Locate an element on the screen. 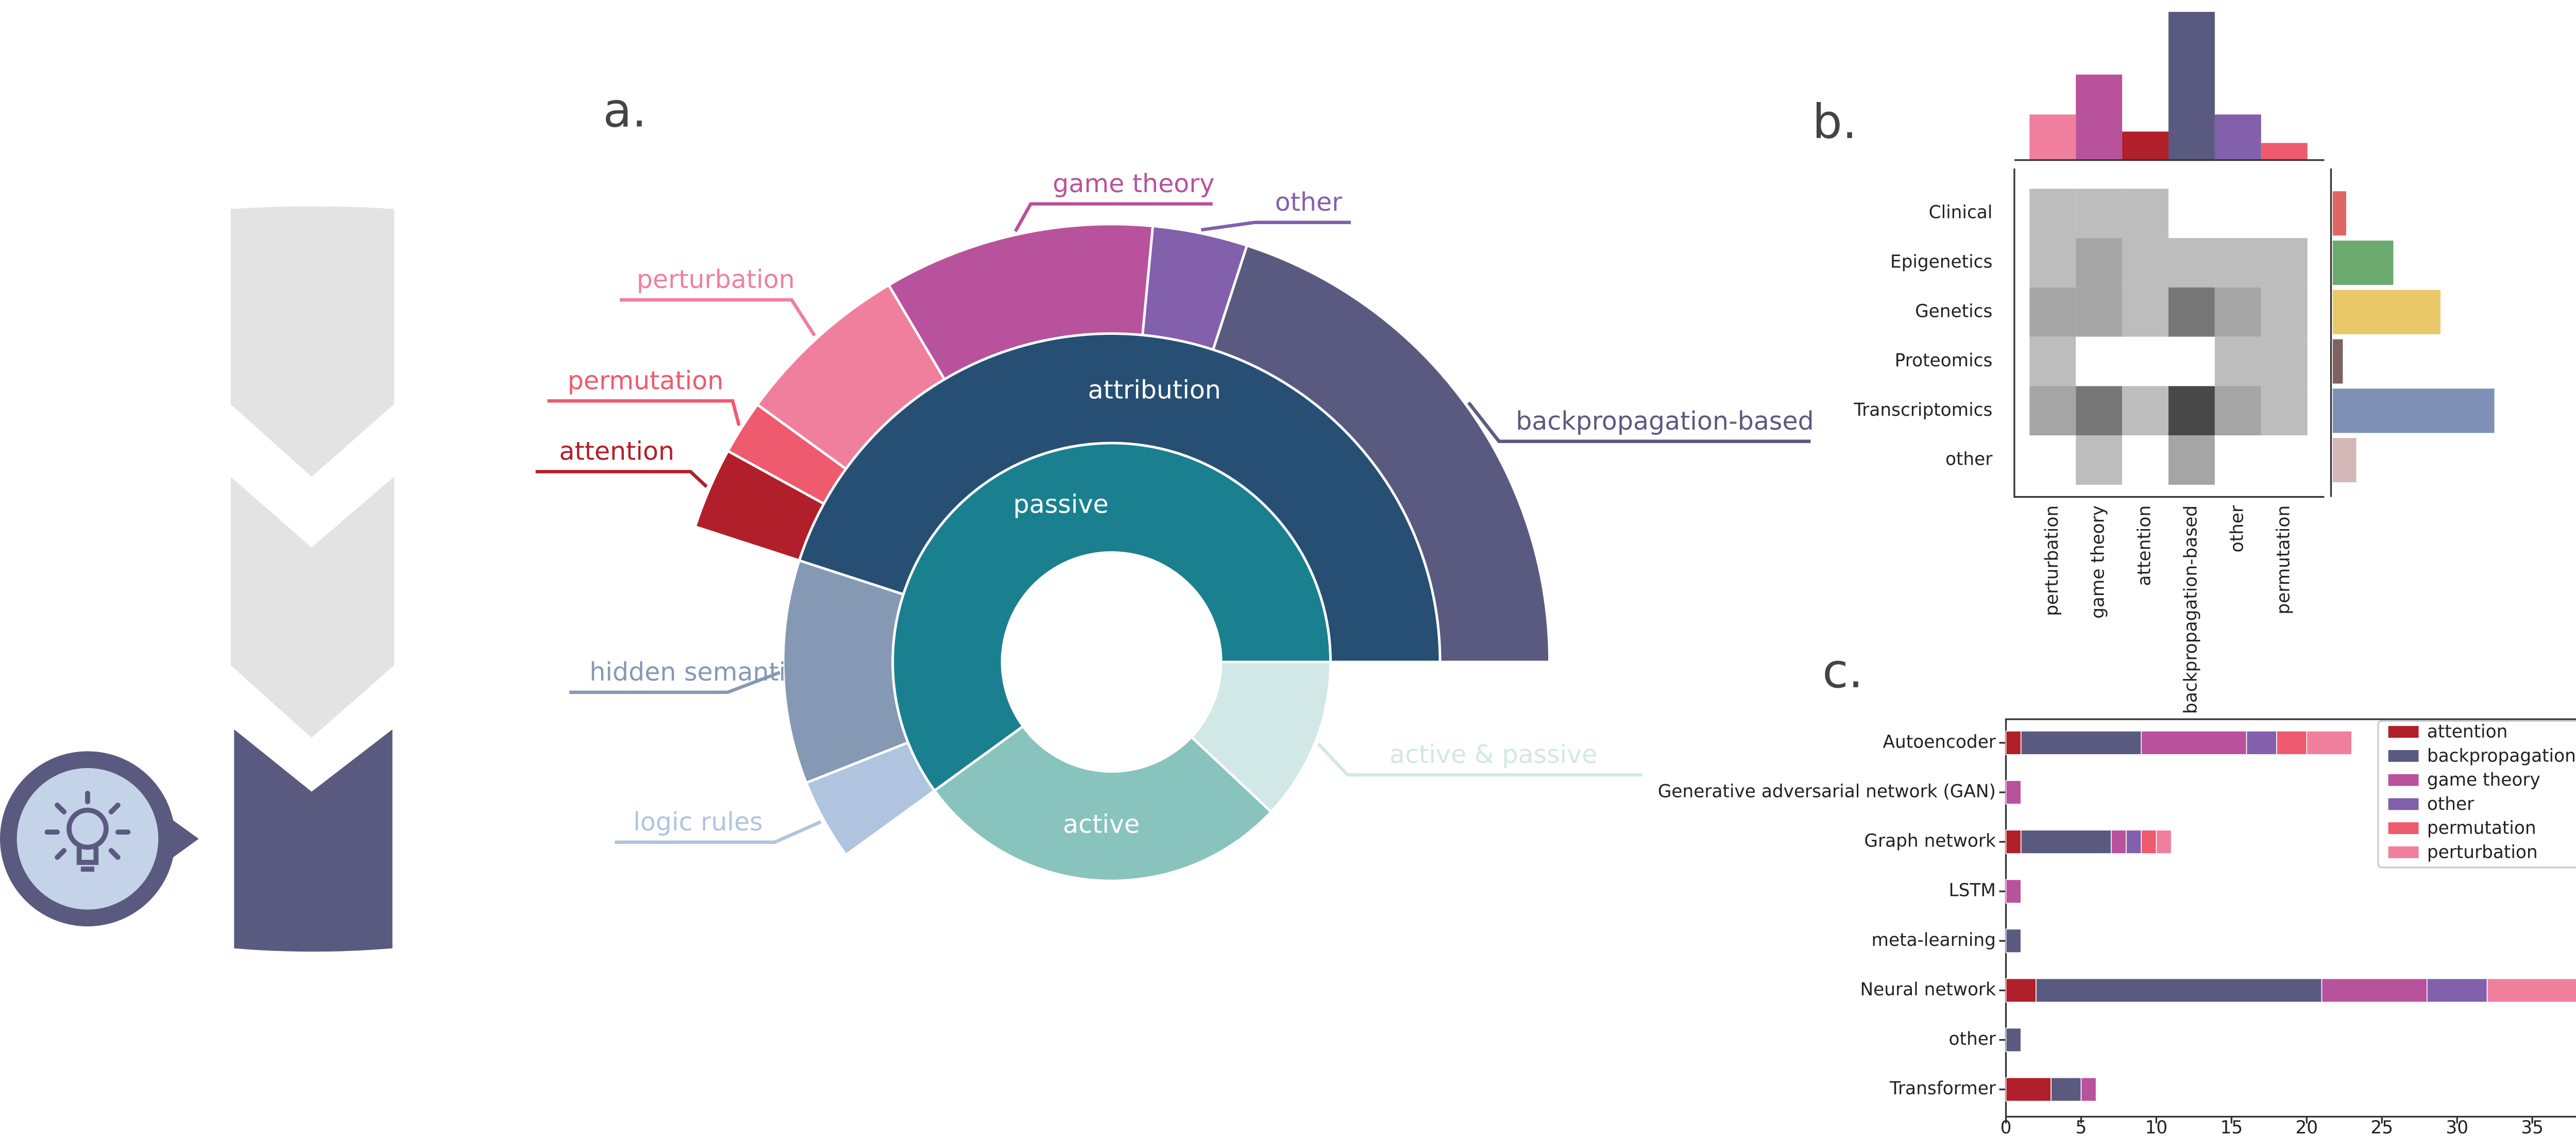 The height and width of the screenshot is (1137, 2576). segment-label: active & passive is located at coordinates (1493, 754).